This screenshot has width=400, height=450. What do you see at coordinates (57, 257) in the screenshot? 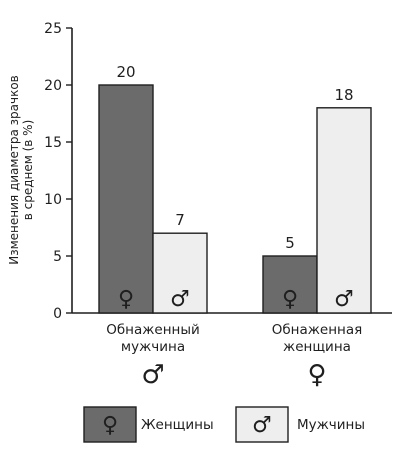
I see `y-tick-label-5: 5` at bounding box center [57, 257].